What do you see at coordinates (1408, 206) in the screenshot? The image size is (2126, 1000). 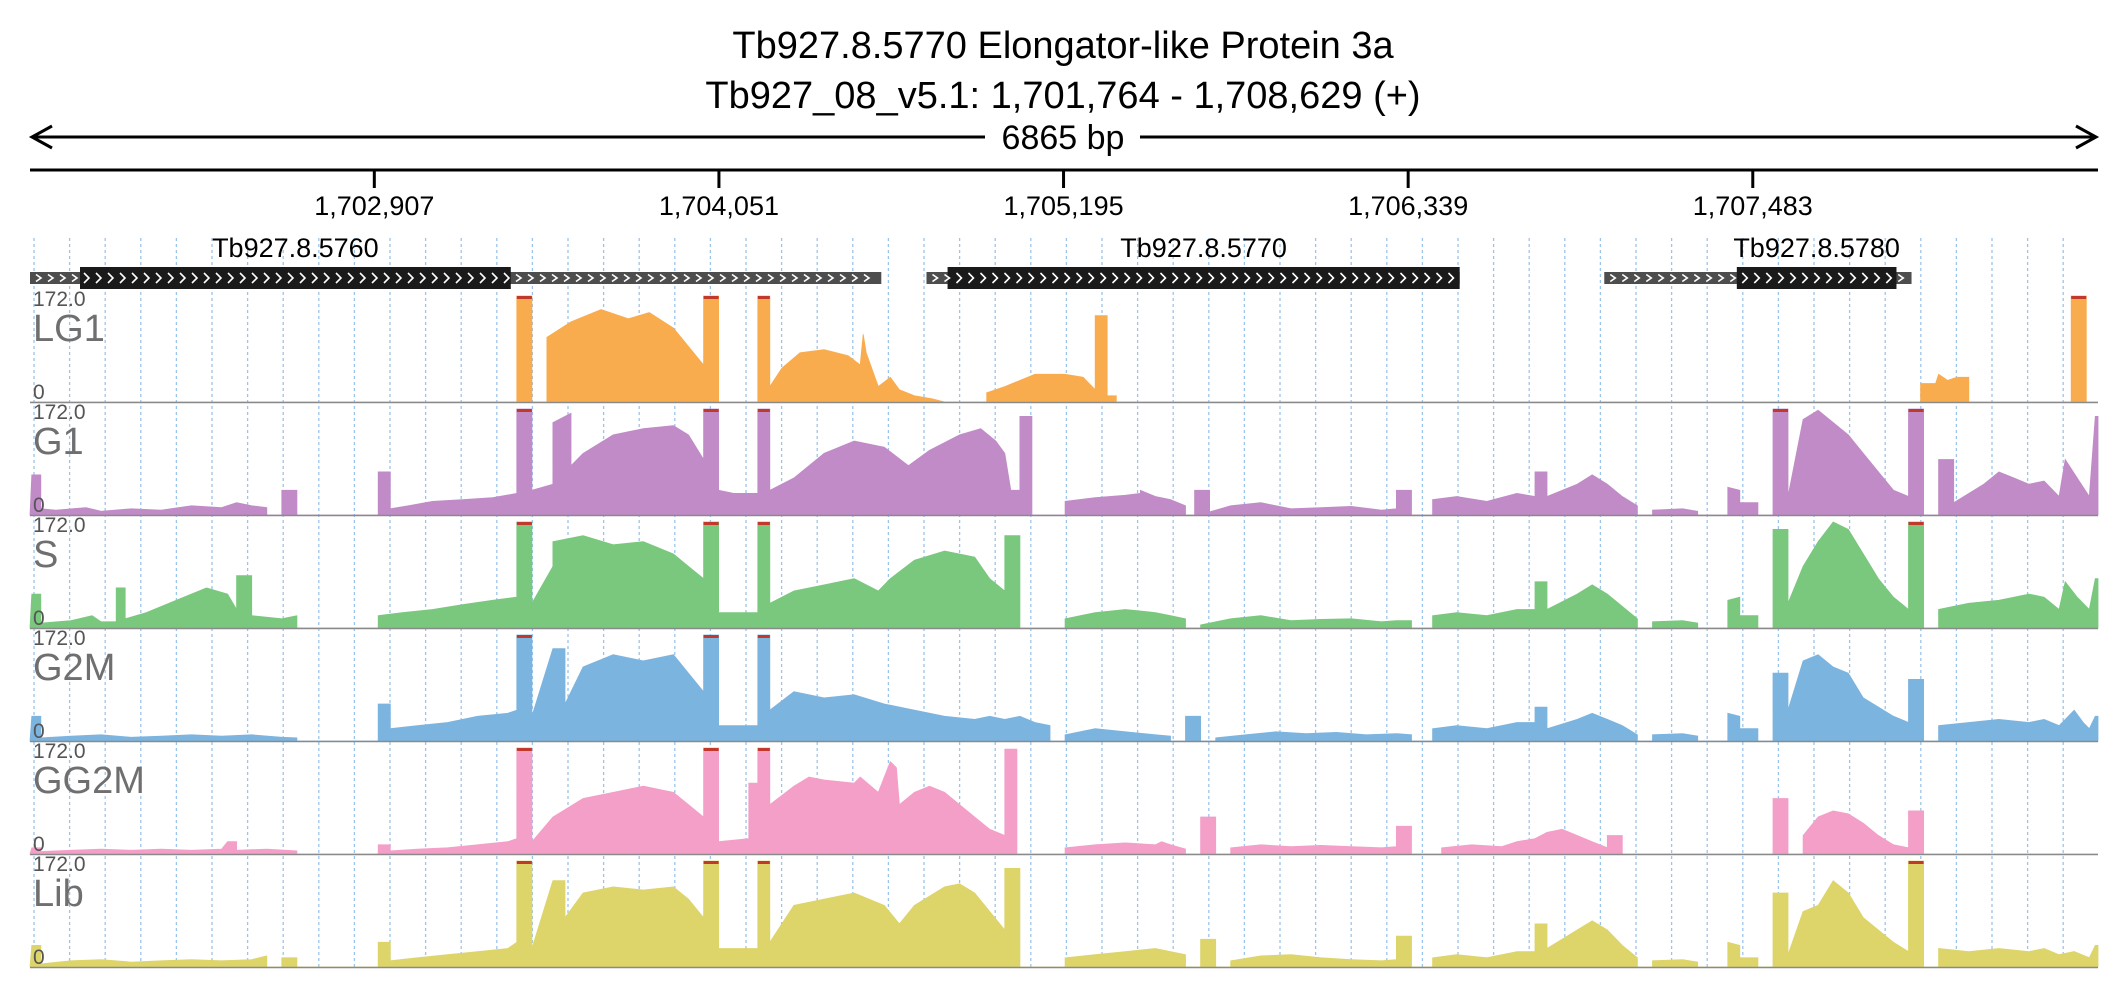 I see `tick-label: 1,706,339` at bounding box center [1408, 206].